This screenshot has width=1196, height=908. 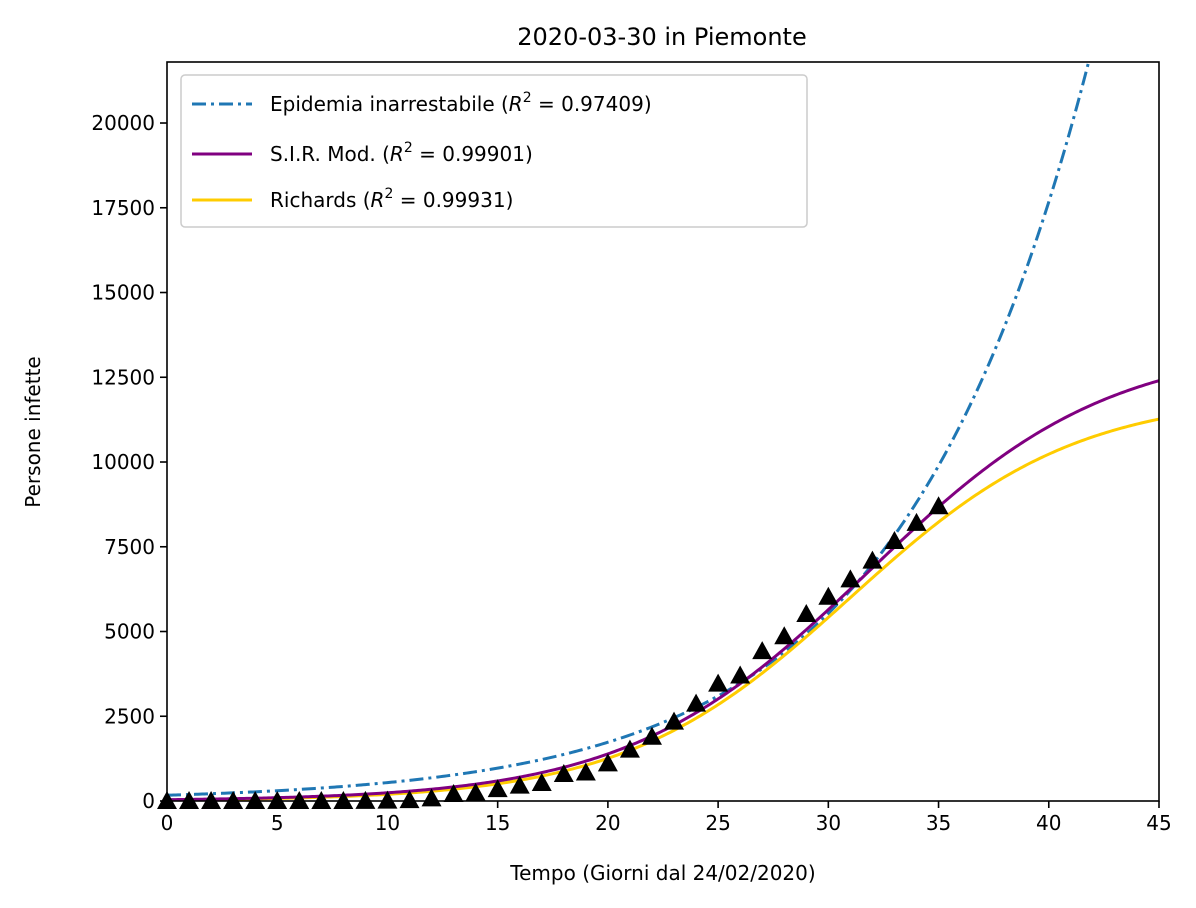 I want to click on legend-label-sir: S.I.R. Mod. (R2 = 0.99901), so click(x=401, y=153).